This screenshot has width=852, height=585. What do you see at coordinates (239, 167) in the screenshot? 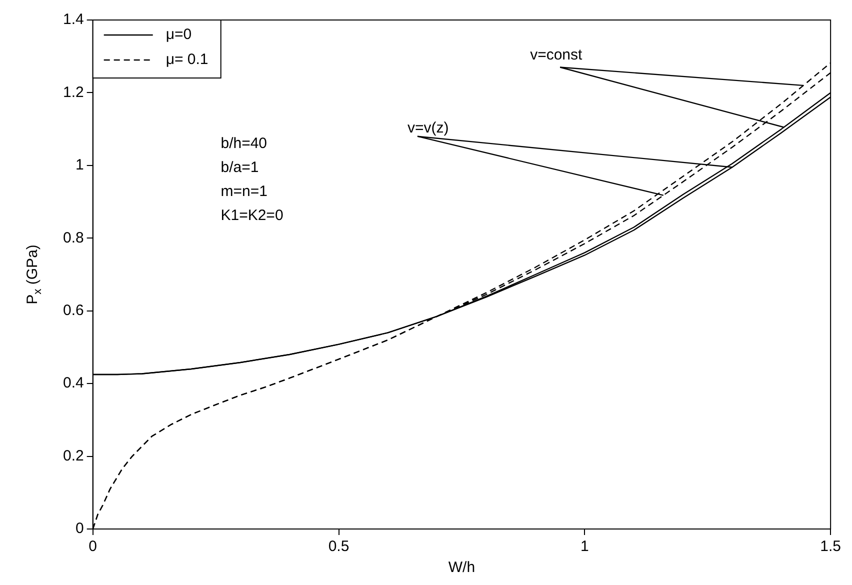
I see `annotation: b/a=1` at bounding box center [239, 167].